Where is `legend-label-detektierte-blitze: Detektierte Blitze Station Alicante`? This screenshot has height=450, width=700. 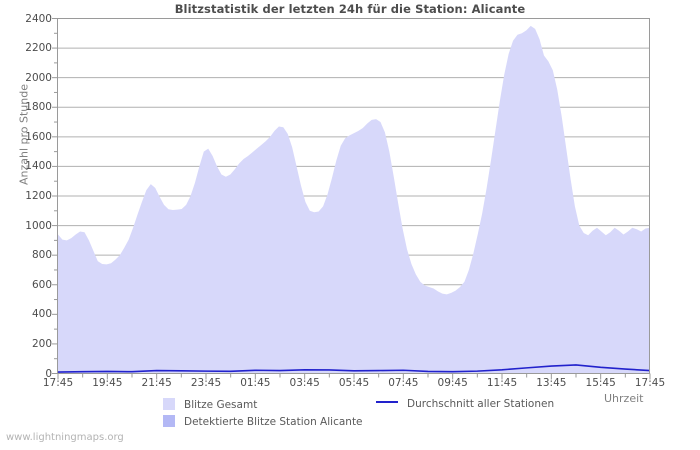
legend-label-detektierte-blitze: Detektierte Blitze Station Alicante is located at coordinates (273, 422).